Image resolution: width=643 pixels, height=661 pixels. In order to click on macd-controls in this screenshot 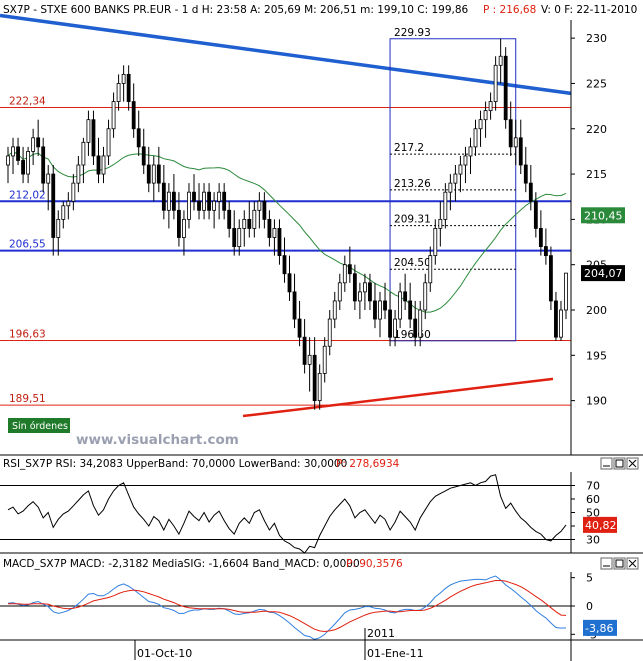, I will do `click(619, 563)`.